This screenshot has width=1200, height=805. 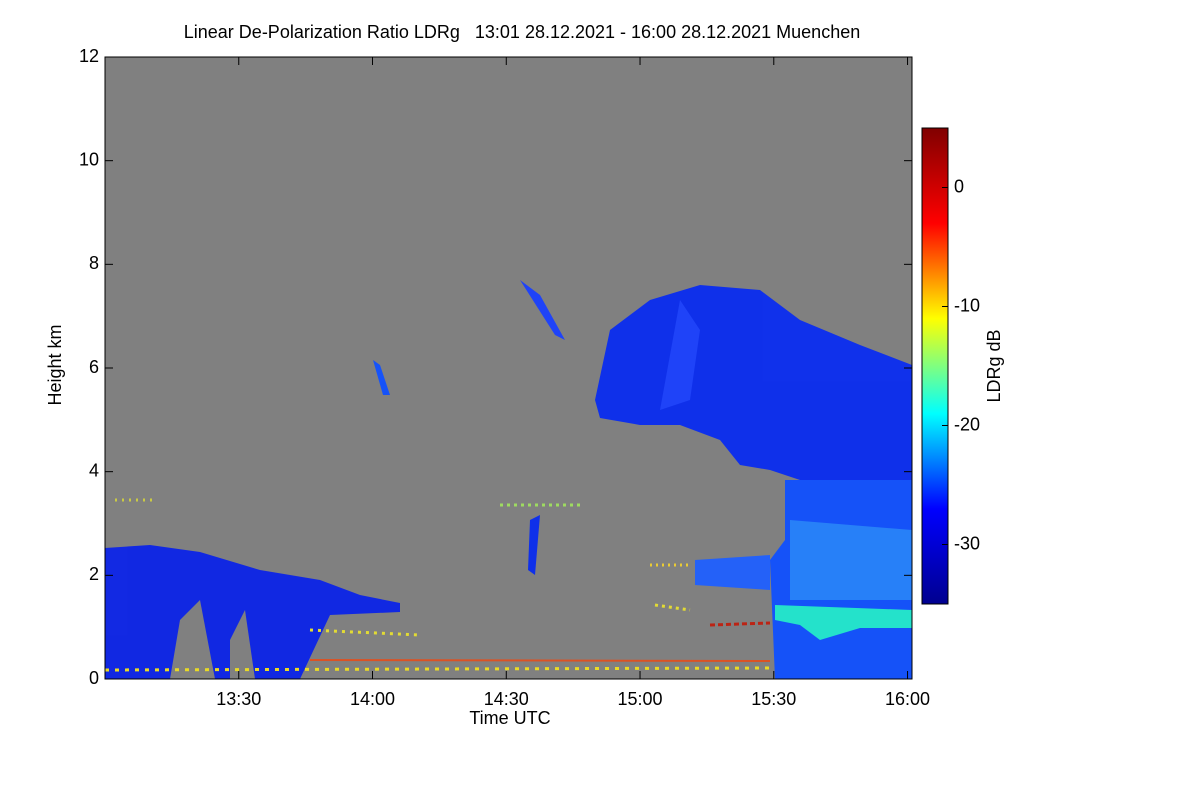 What do you see at coordinates (935, 366) in the screenshot?
I see `colorbar` at bounding box center [935, 366].